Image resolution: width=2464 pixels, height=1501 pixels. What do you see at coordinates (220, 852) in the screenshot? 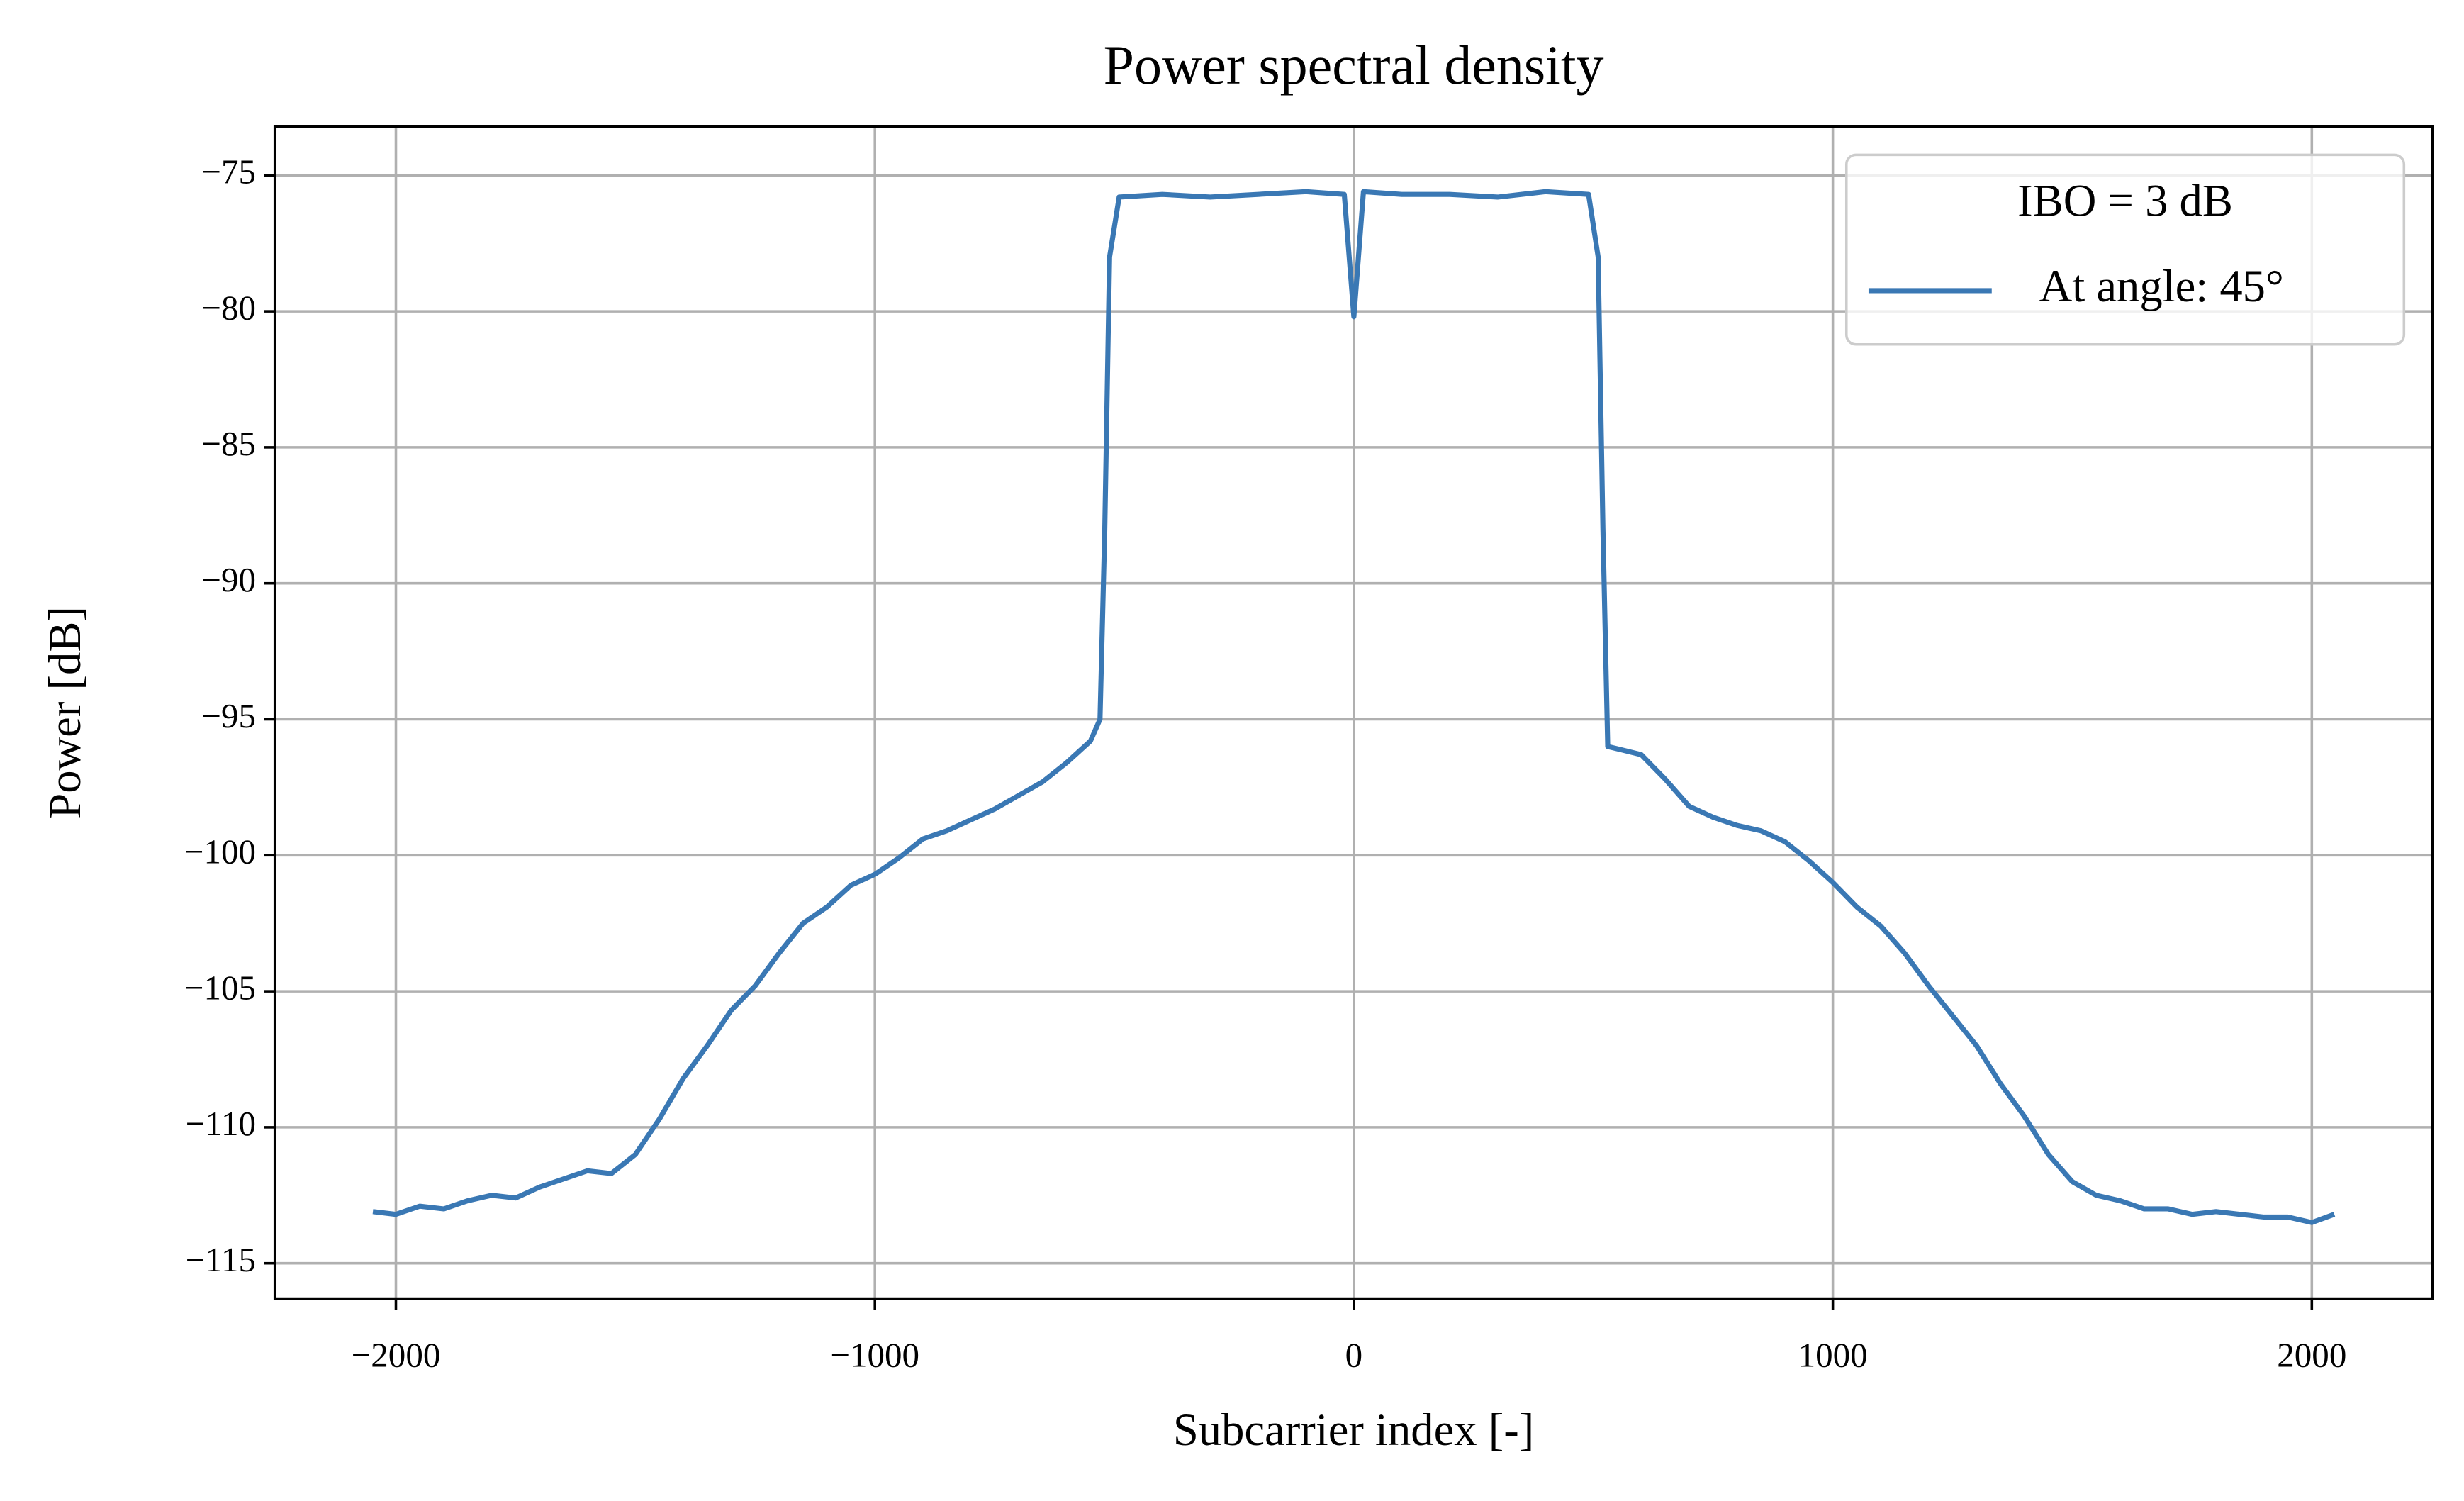
I see `y-tick-label: −100` at bounding box center [220, 852].